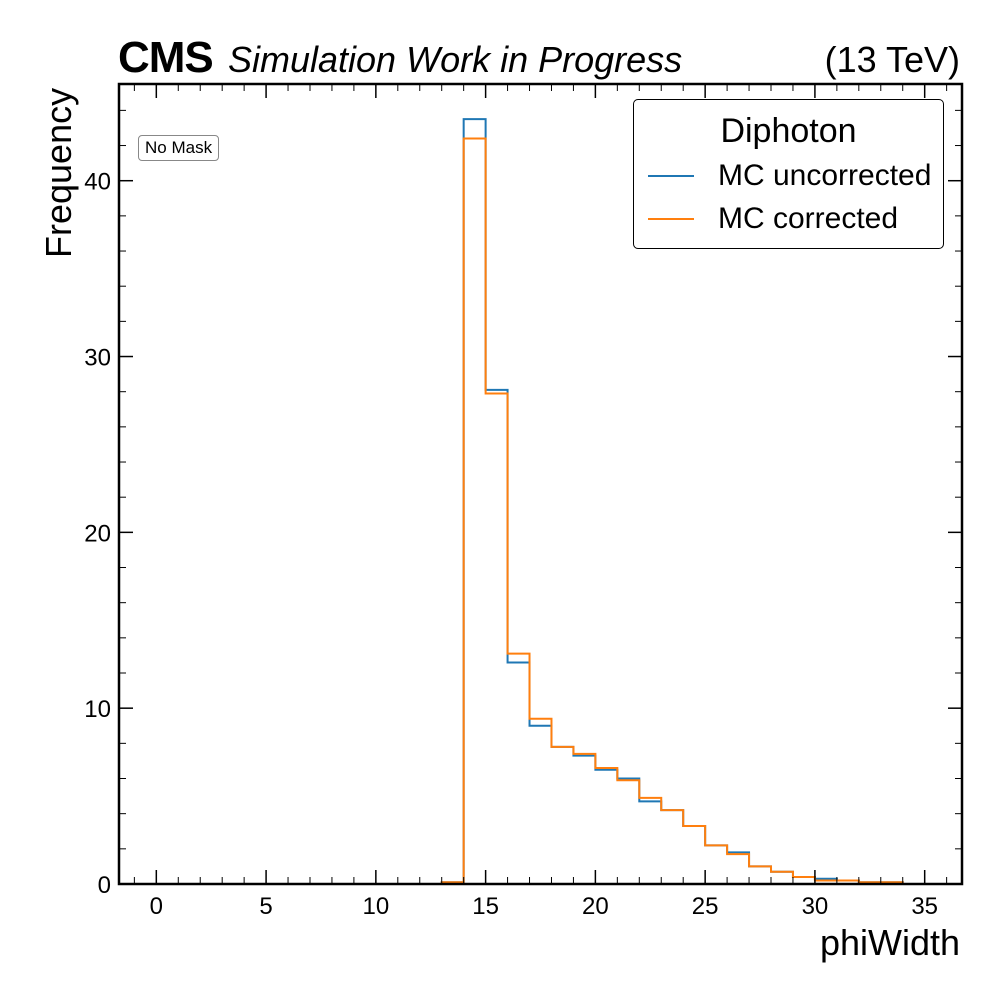  Describe the element at coordinates (825, 175) in the screenshot. I see `legend-label: MC uncorrected` at that location.